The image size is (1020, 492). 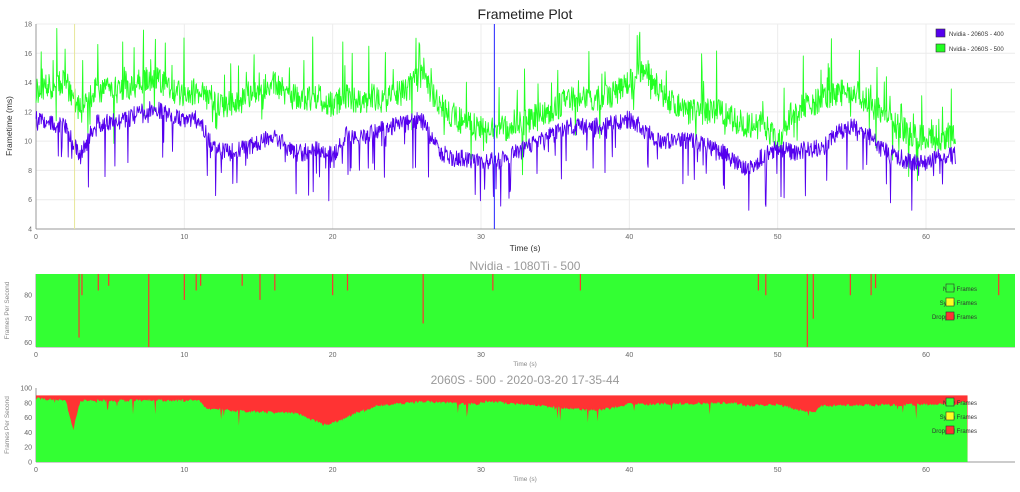 I want to click on legend-entry-label: Nvidia - 2060S - 400, so click(x=976, y=35).